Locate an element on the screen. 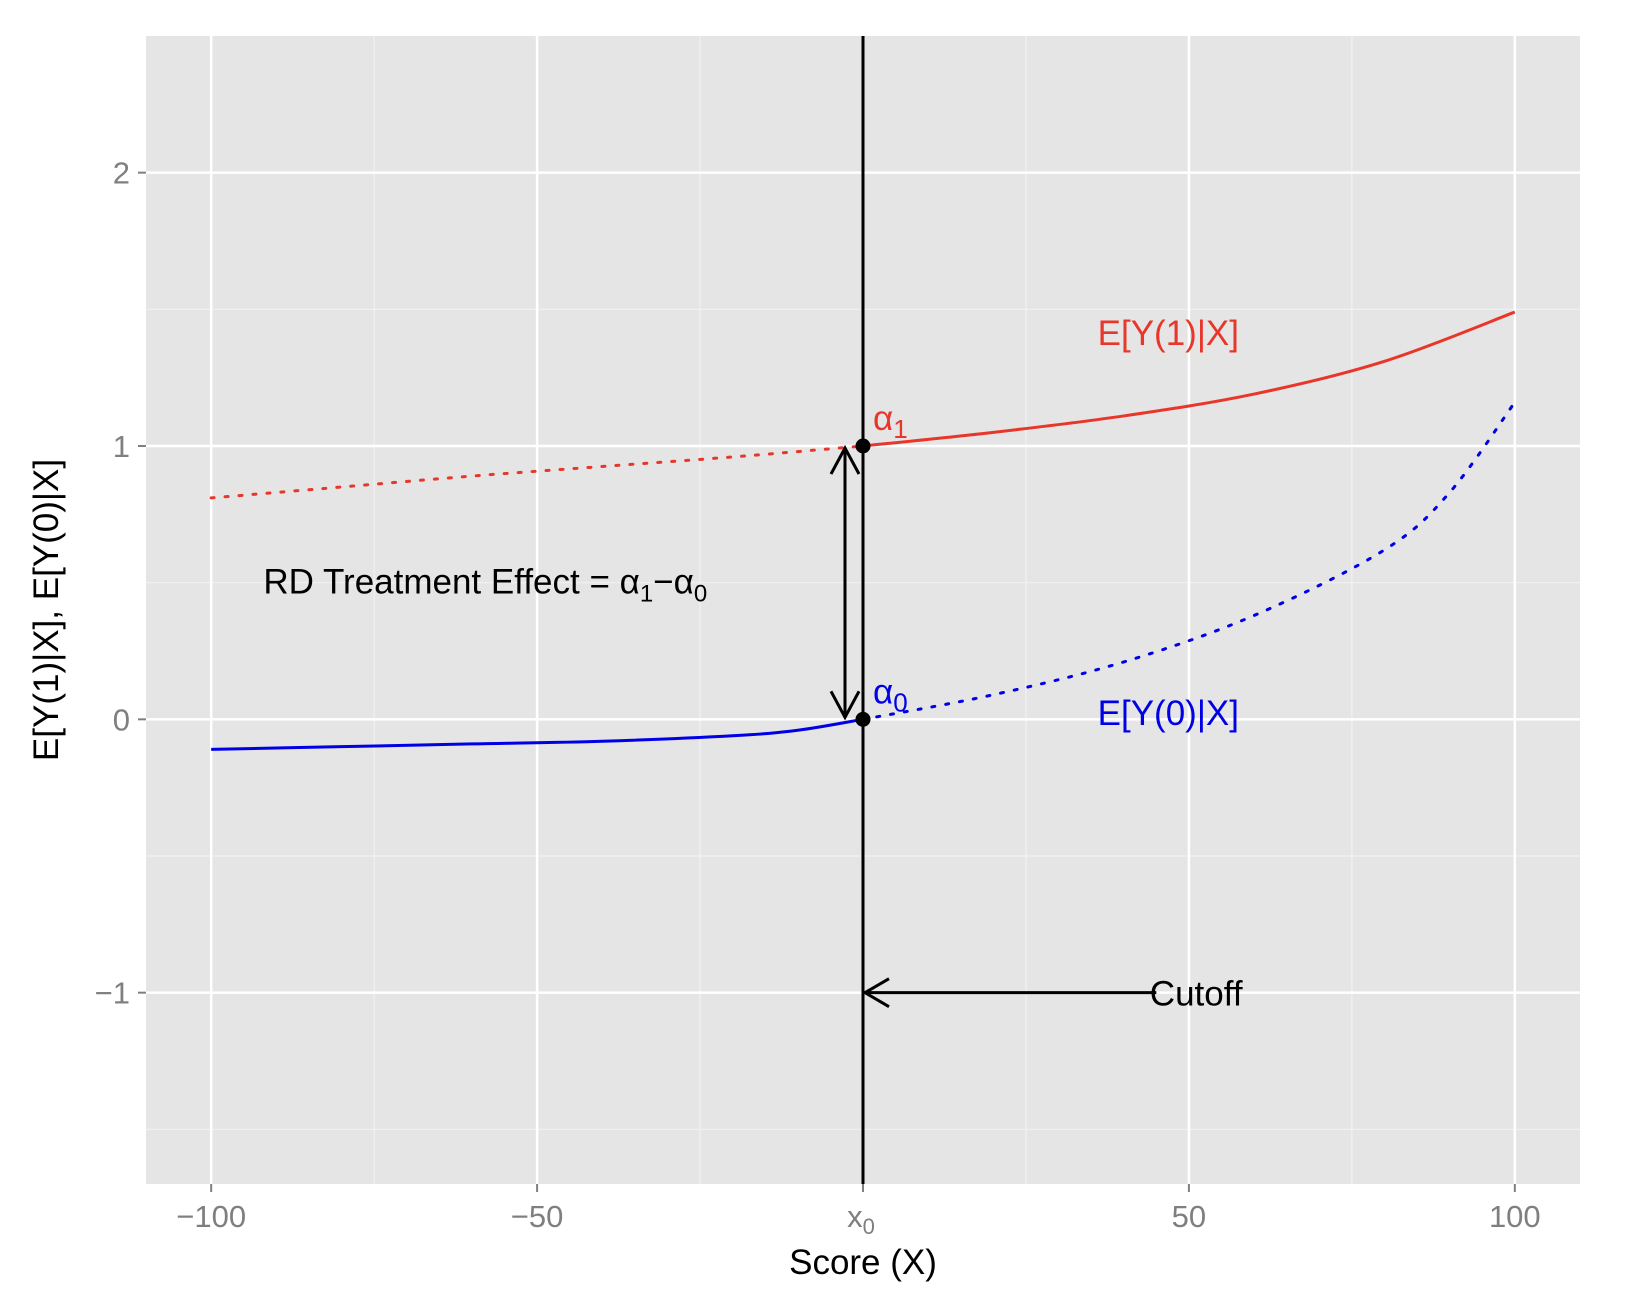 This screenshot has width=1628, height=1296. effect-text: RD Treatment Effect = is located at coordinates (441, 582).